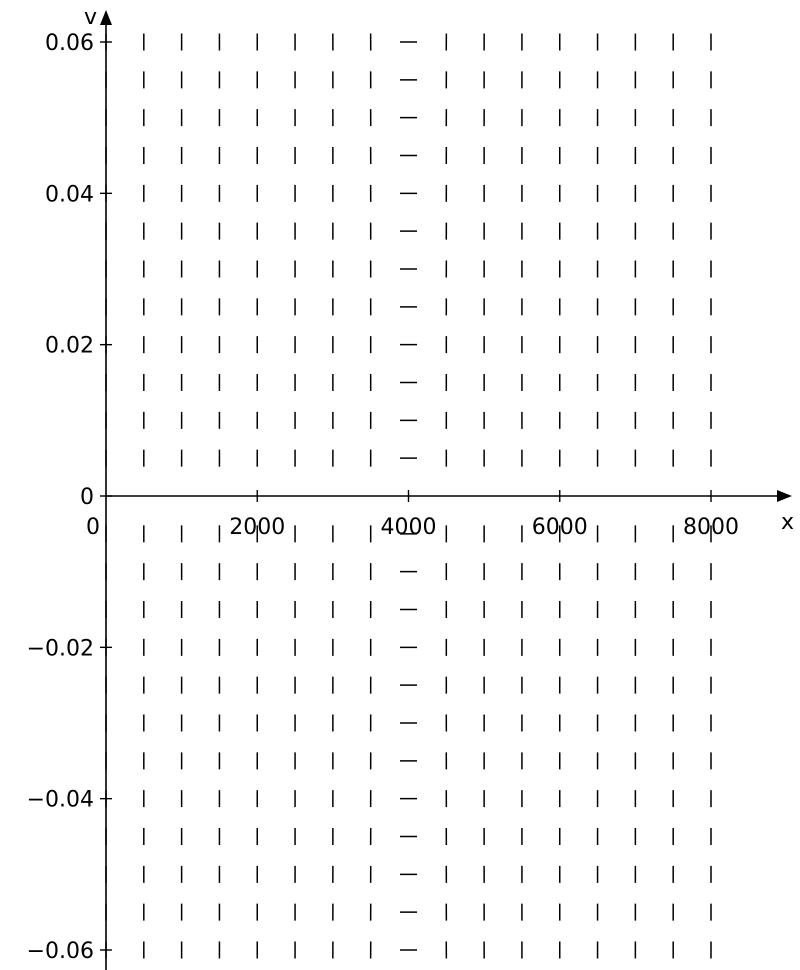 The height and width of the screenshot is (970, 800). I want to click on x-ticks: 0 2000 4000 6000 8000, so click(412, 515).